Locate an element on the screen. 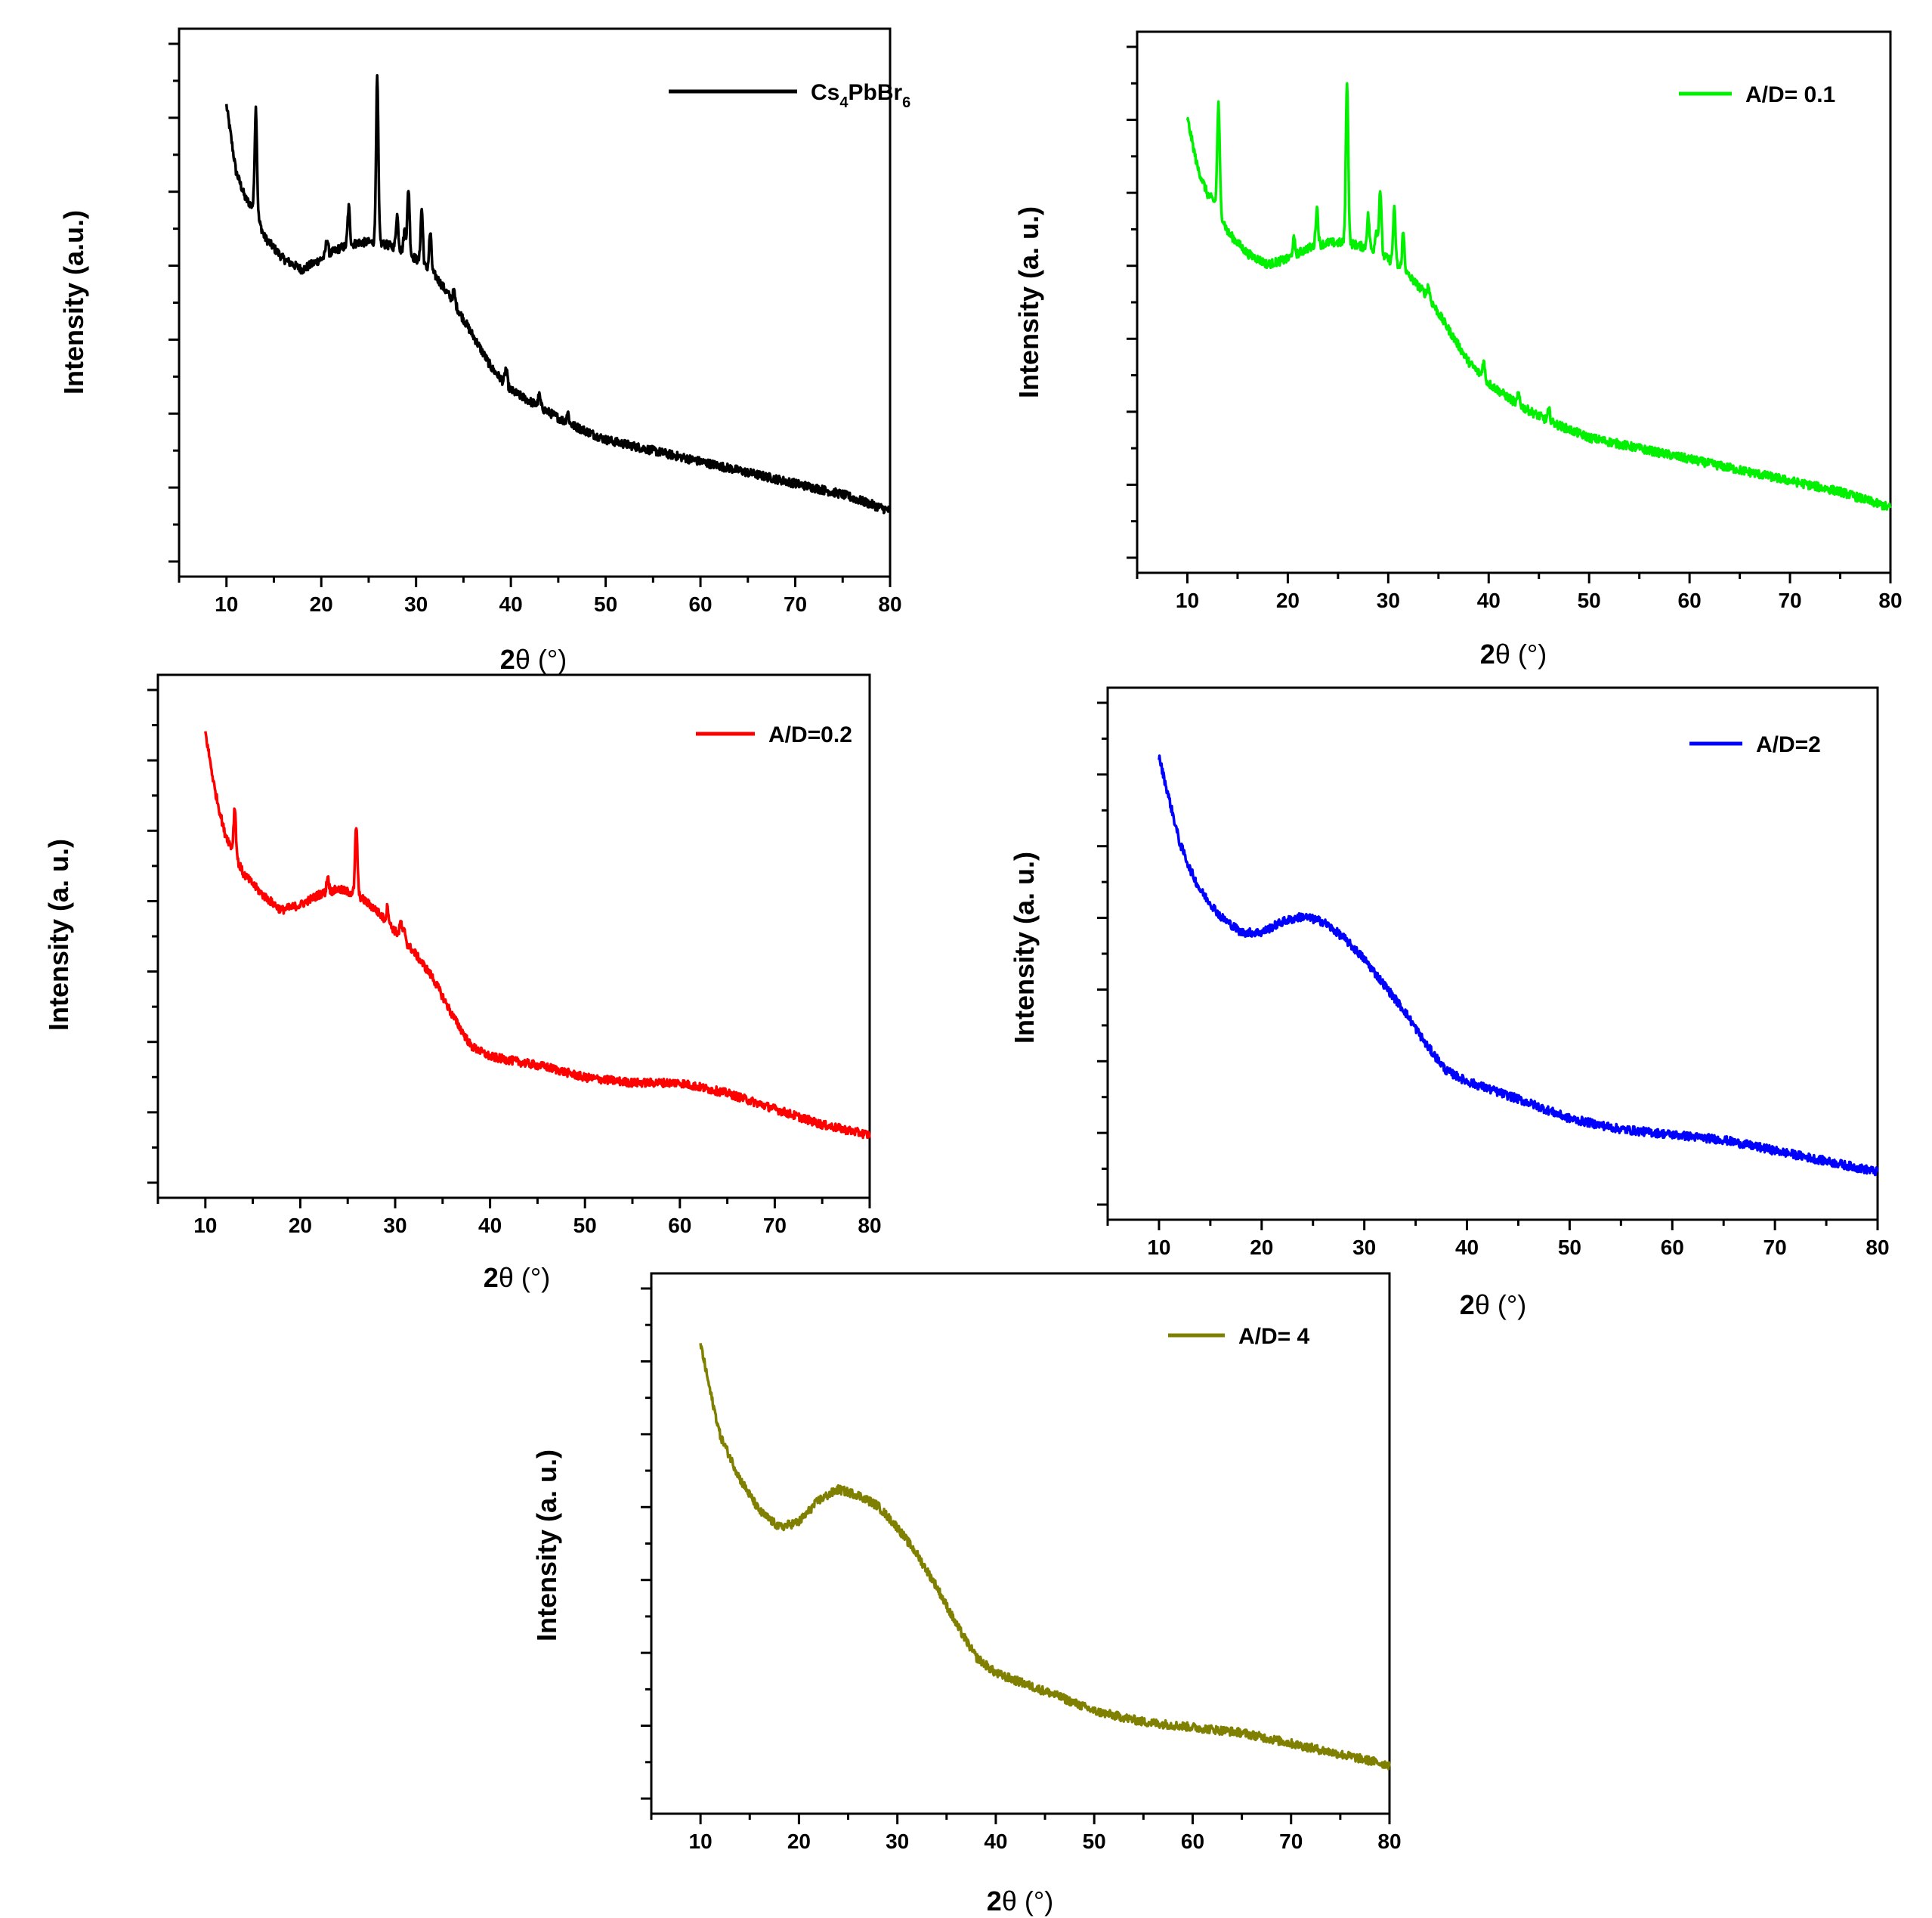 The image size is (1932, 1918). legend: A/D= 0.1 is located at coordinates (1757, 94).